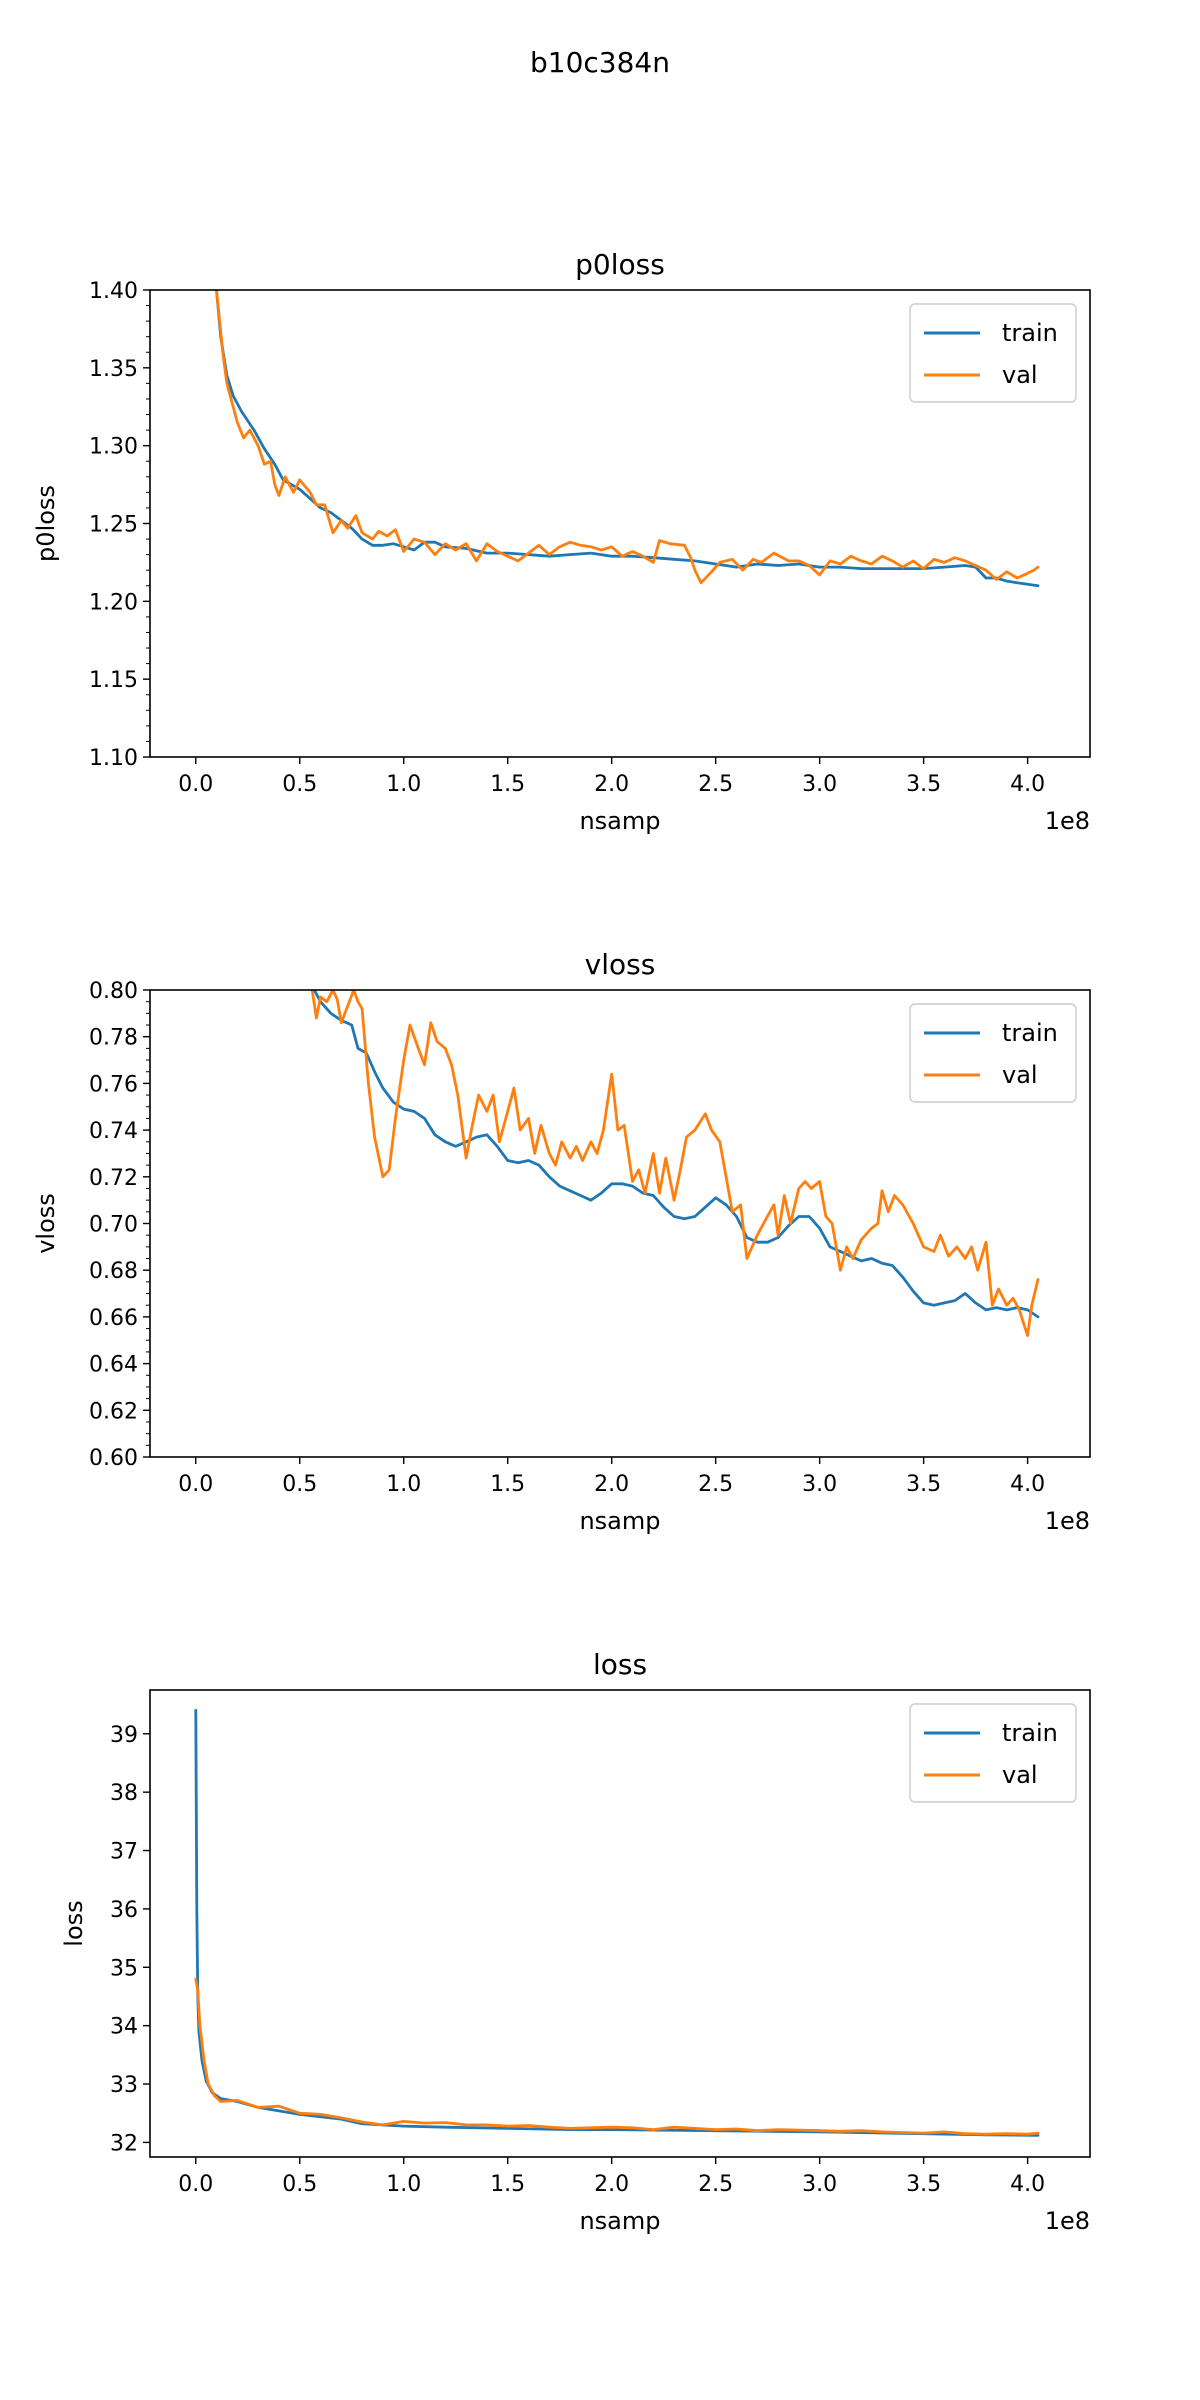 The image size is (1200, 2400). Describe the element at coordinates (124, 1852) in the screenshot. I see `y-tick-label: 37` at that location.